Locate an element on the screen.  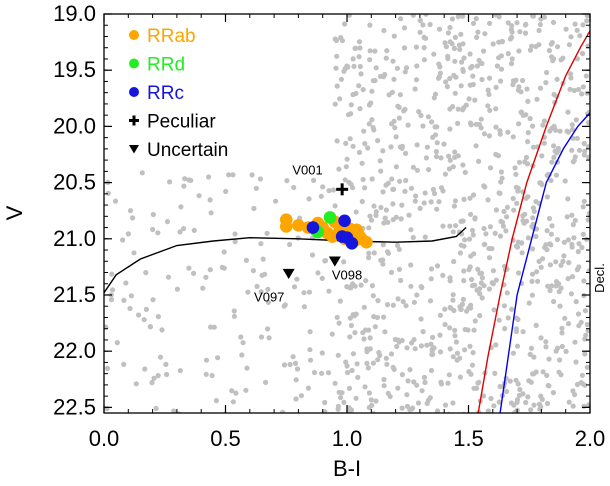
x-tick-label: 1.0 is located at coordinates (347, 438).